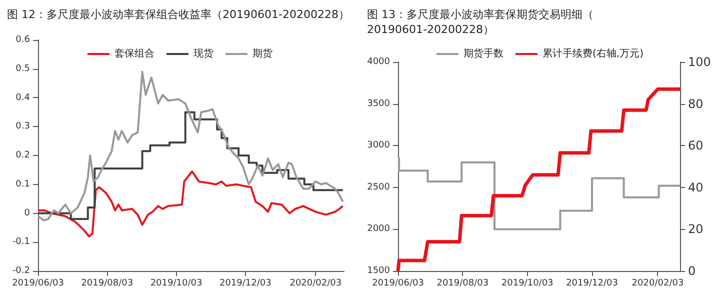 The image size is (720, 293). What do you see at coordinates (21, 242) in the screenshot?
I see `y-tick-label: -0.1` at bounding box center [21, 242].